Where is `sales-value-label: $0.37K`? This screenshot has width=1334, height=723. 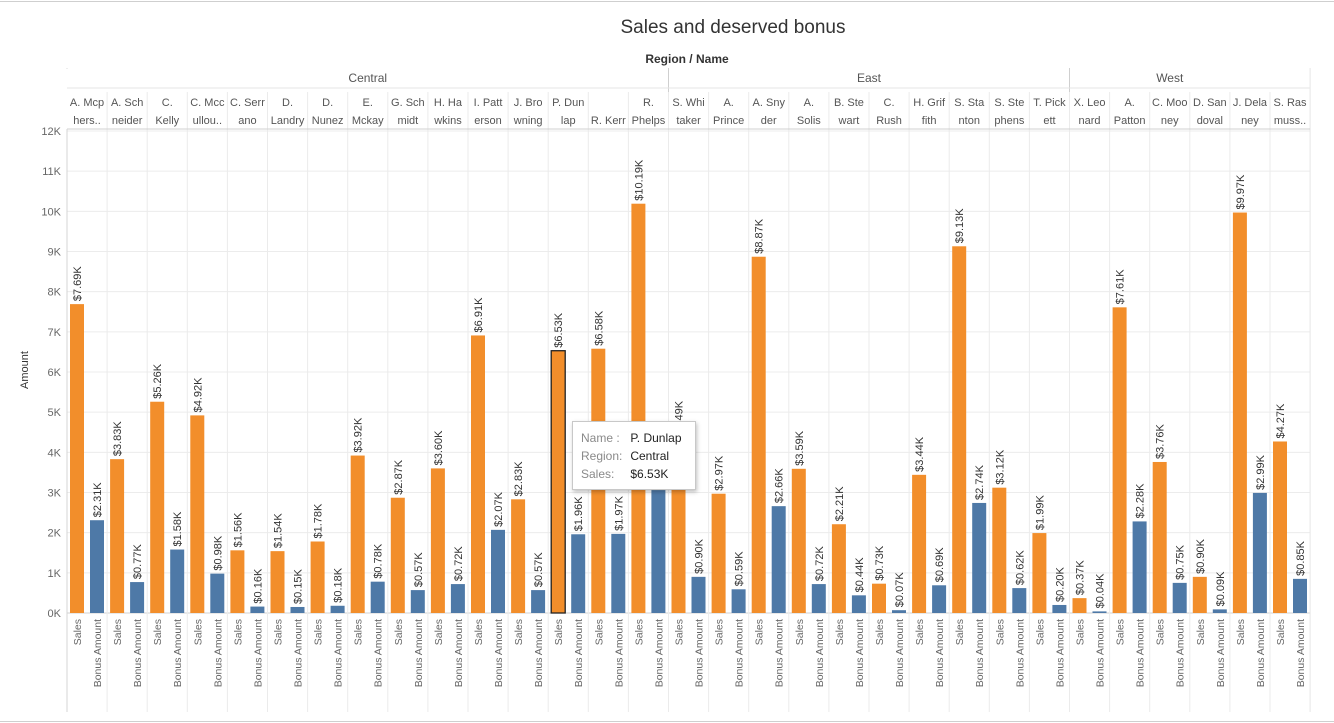 sales-value-label: $0.37K is located at coordinates (1081, 578).